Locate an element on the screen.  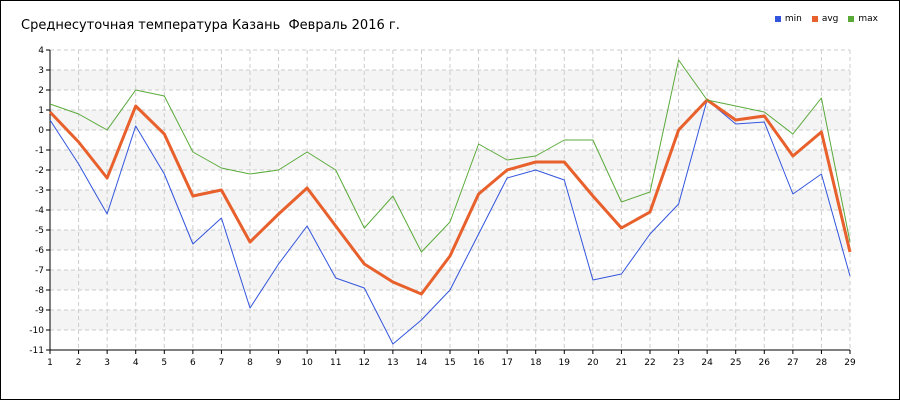
x-tick-label: 22 is located at coordinates (649, 363).